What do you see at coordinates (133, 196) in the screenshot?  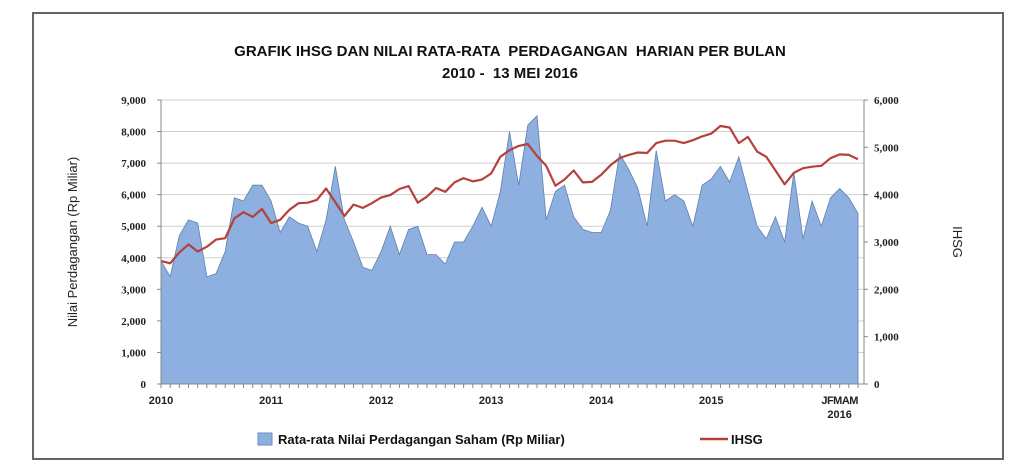 I see `y-left-tick-label: 6,000` at bounding box center [133, 196].